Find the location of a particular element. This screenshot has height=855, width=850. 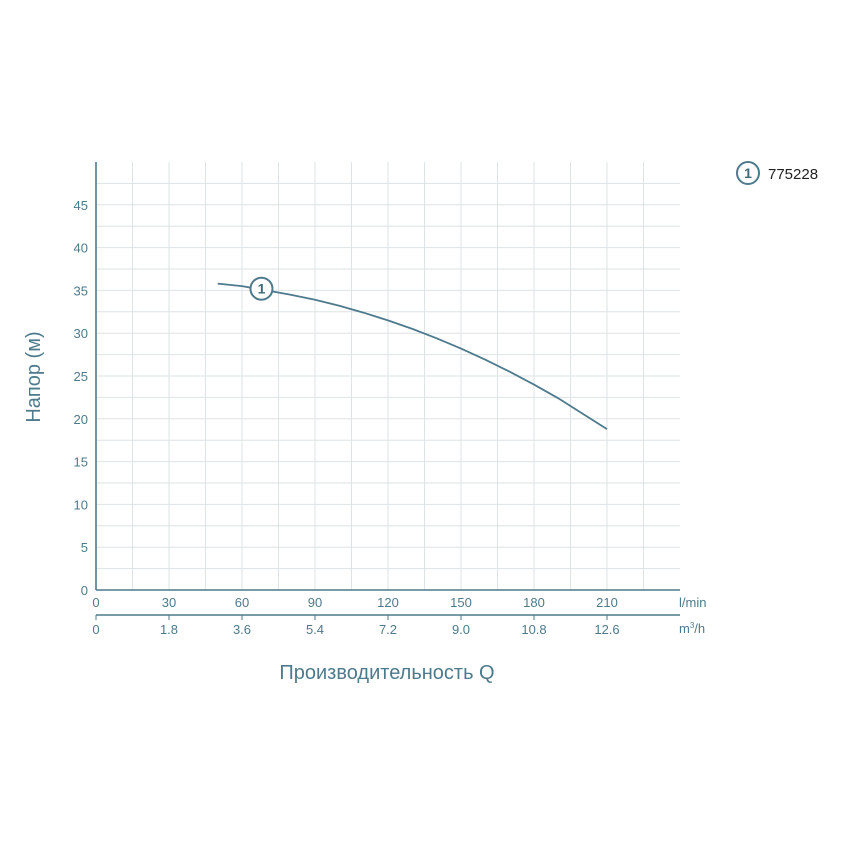

x-tick-label: 30 is located at coordinates (169, 602).